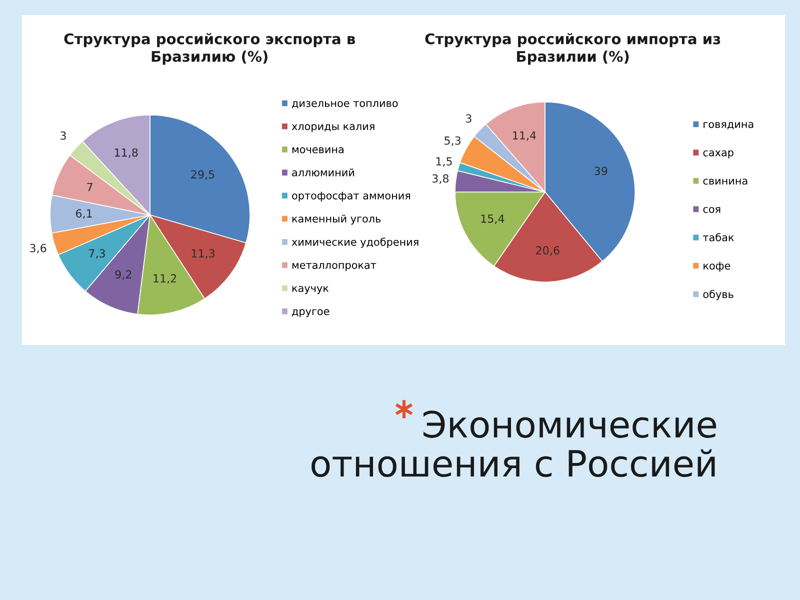  Describe the element at coordinates (210, 49) in the screenshot. I see `chart-title: Структура российского экспорта в Бразилию (%)` at that location.